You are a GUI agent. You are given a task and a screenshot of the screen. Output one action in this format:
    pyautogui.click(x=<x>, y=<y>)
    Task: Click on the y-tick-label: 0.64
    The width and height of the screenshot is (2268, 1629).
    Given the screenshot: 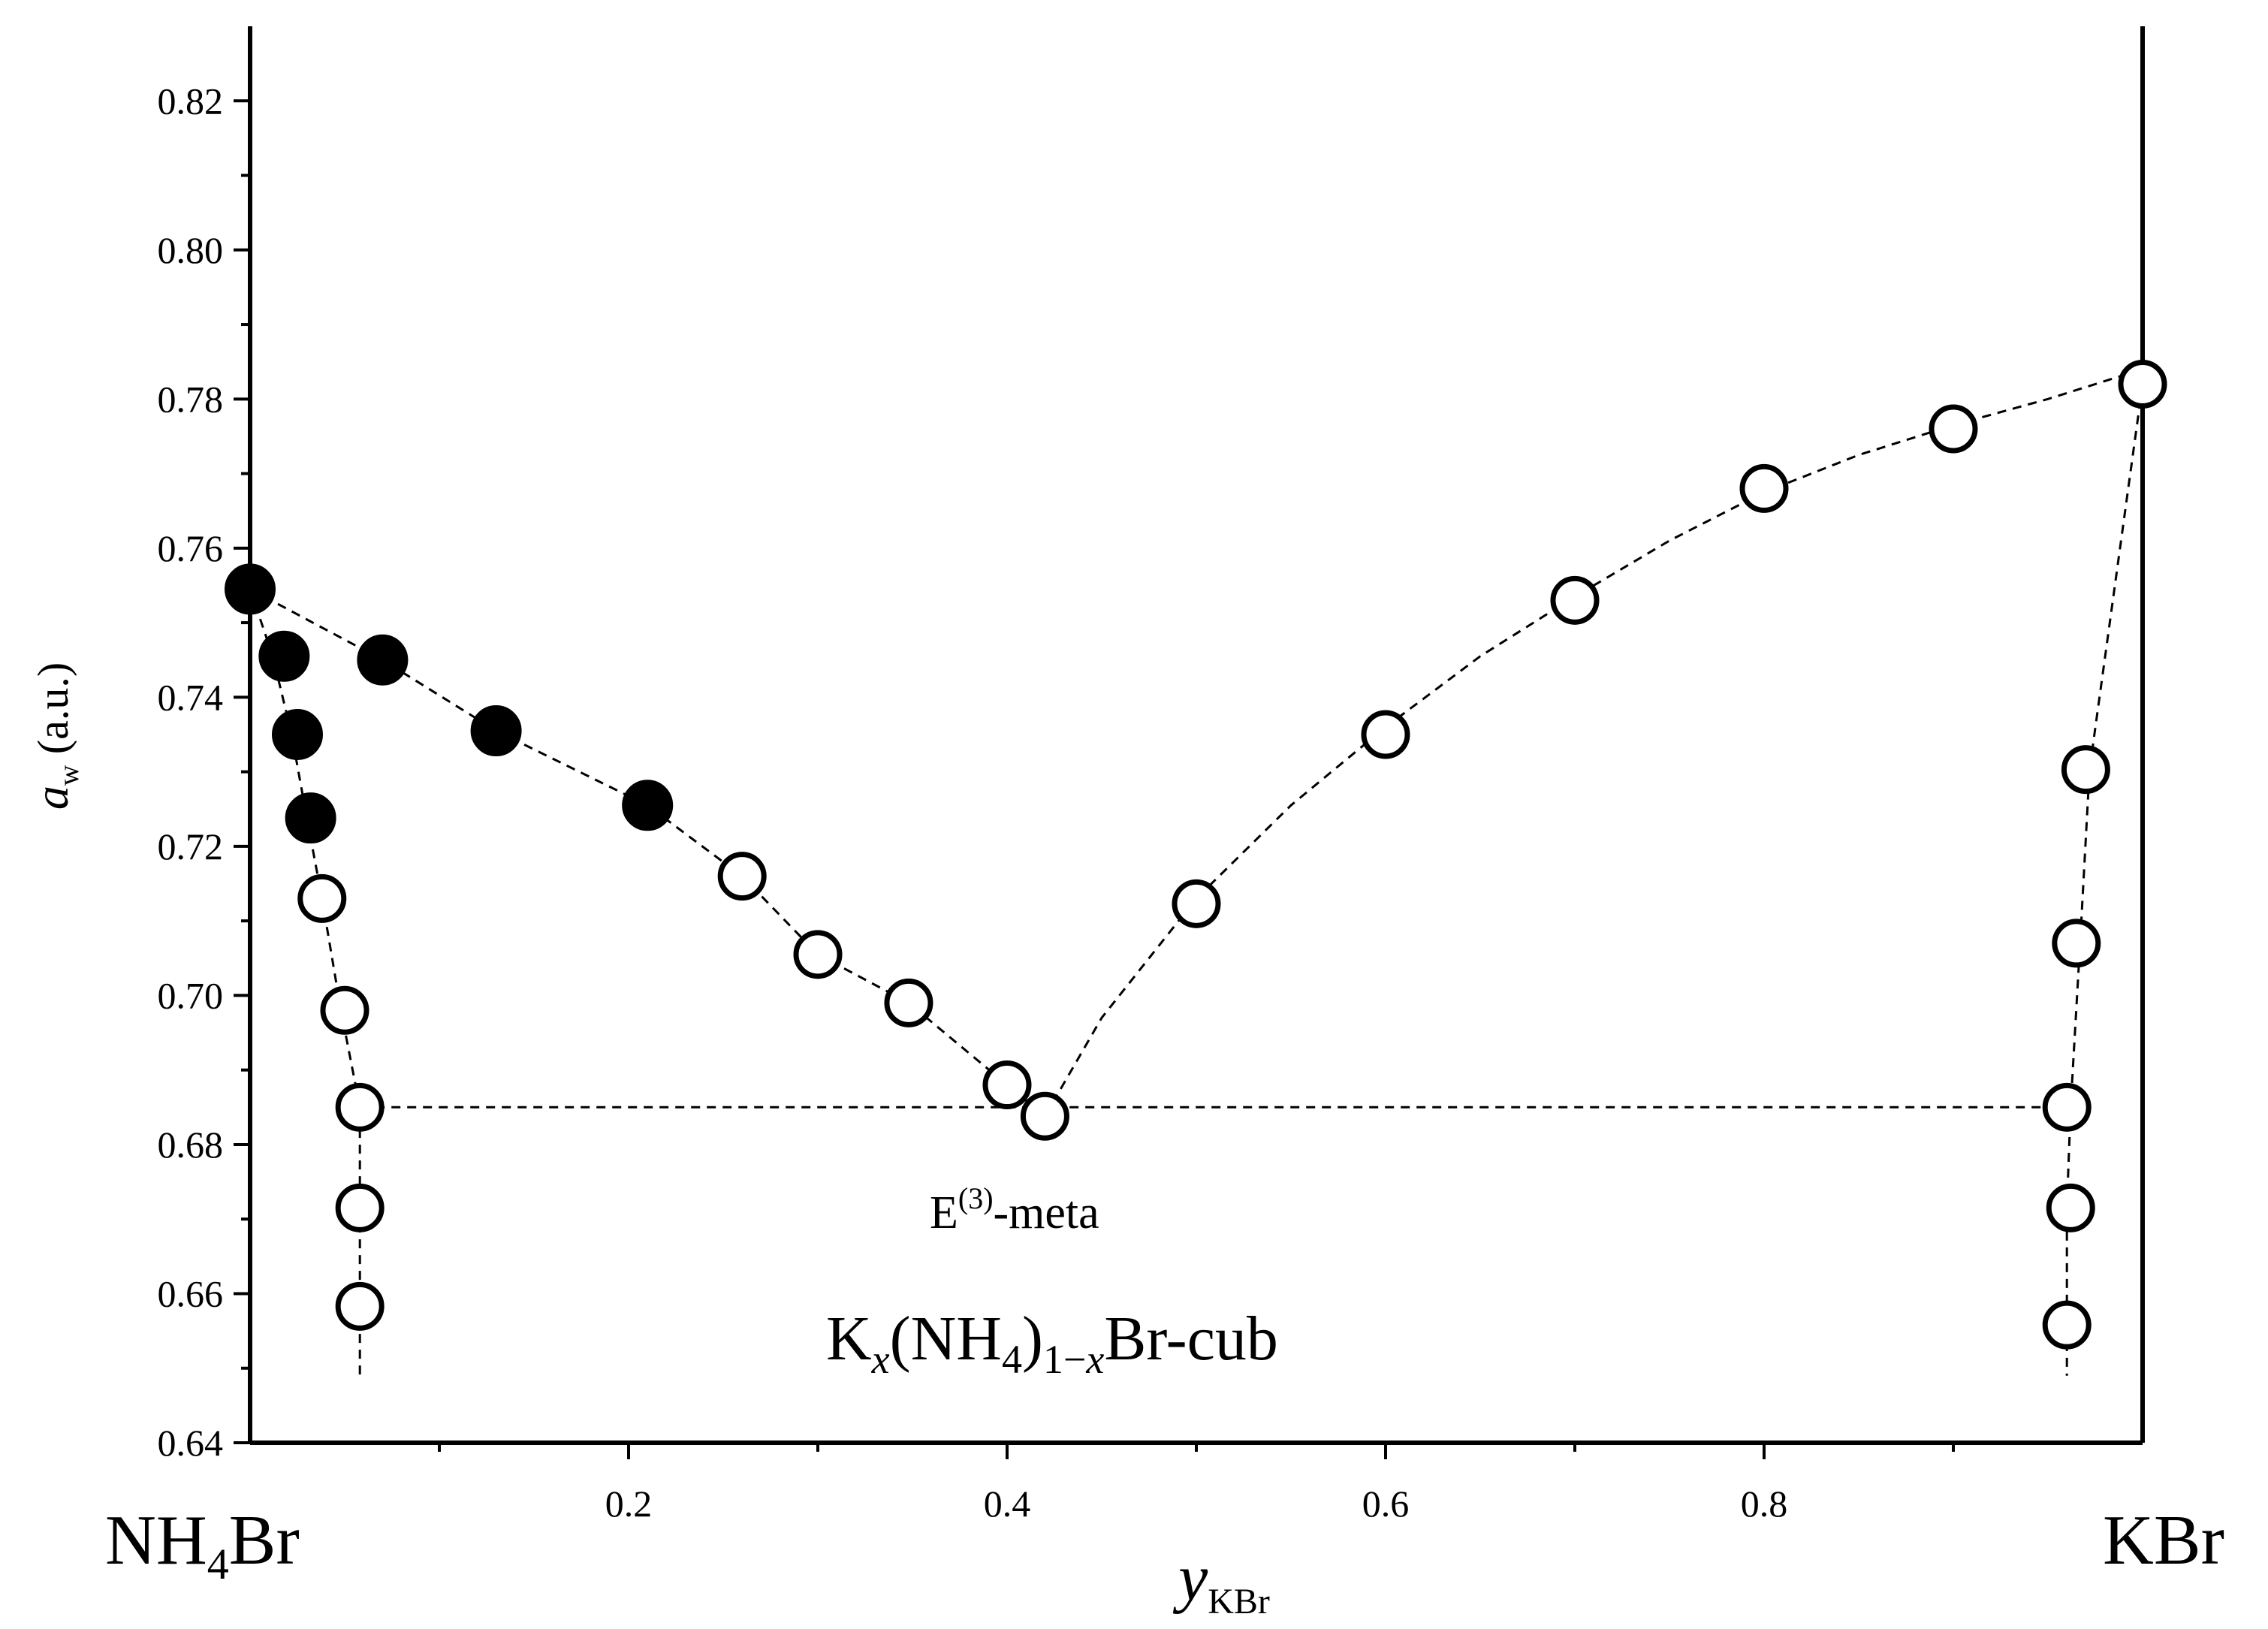 What is the action you would take?
    pyautogui.click(x=191, y=1443)
    